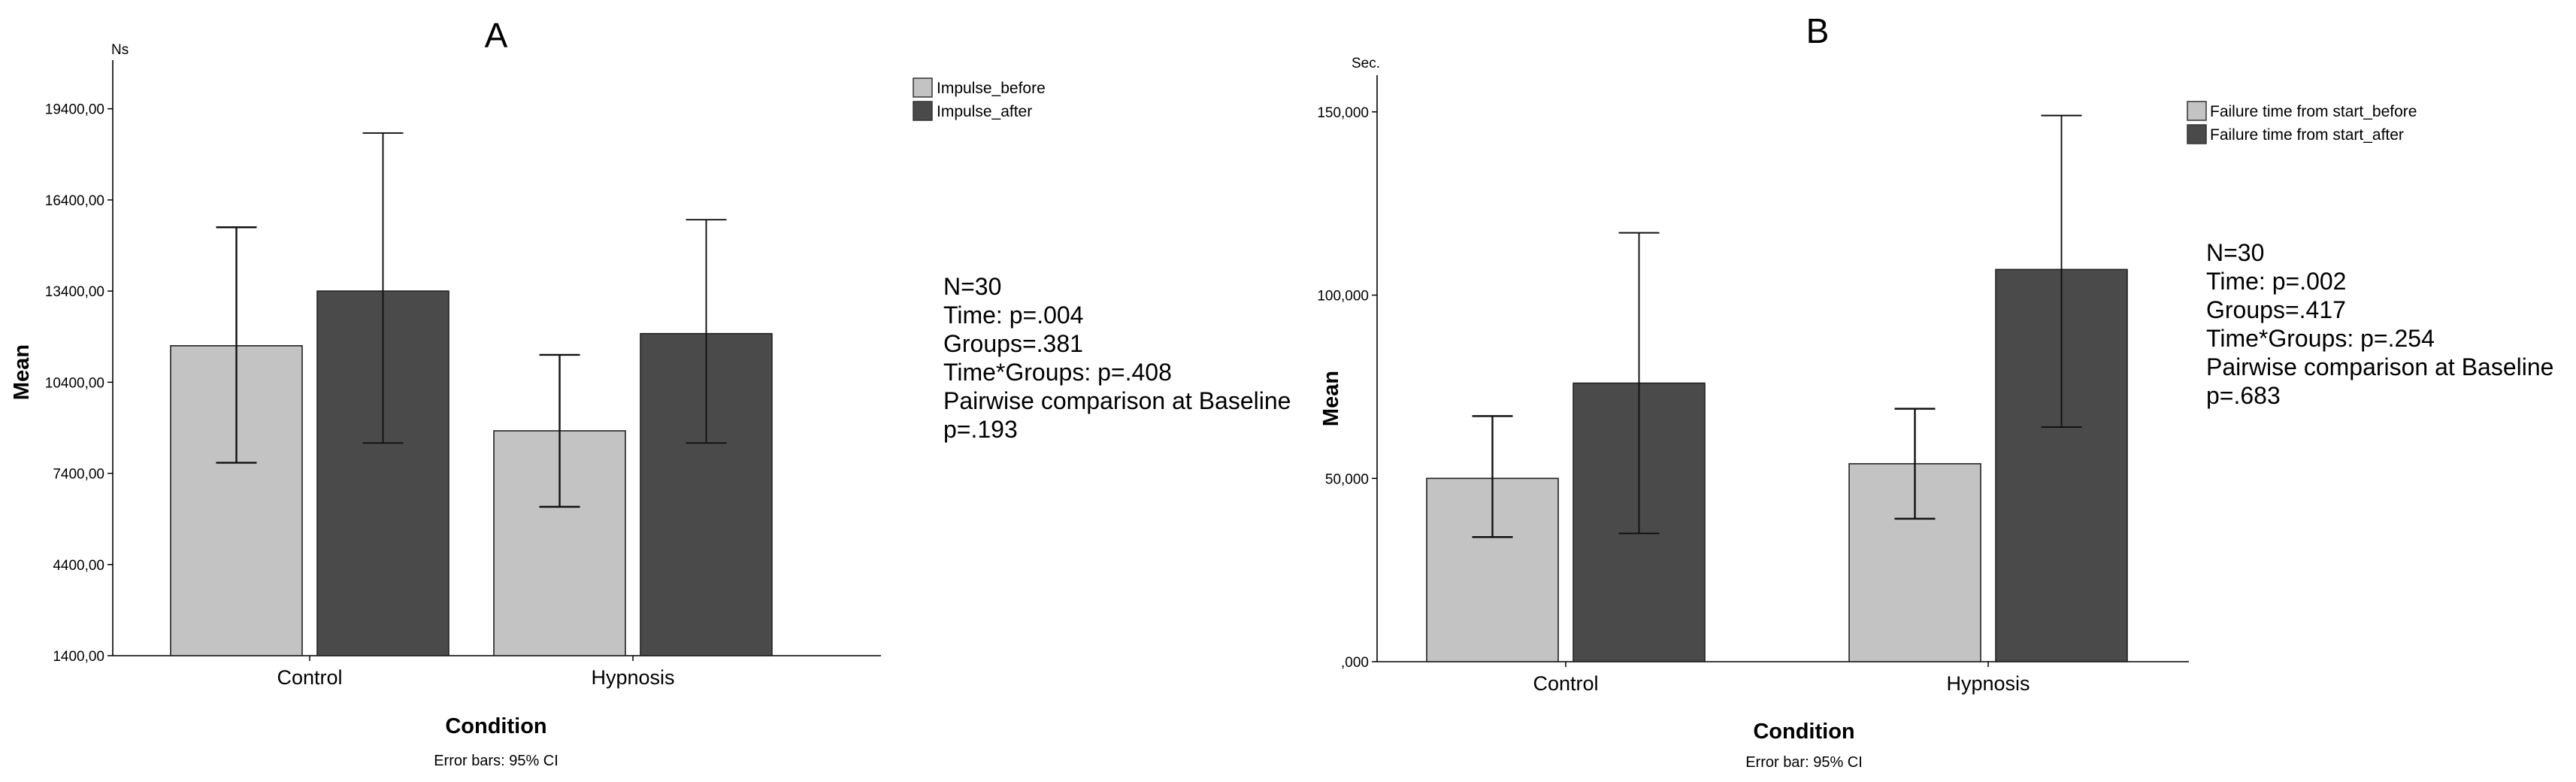 This screenshot has width=2576, height=782. Describe the element at coordinates (2313, 112) in the screenshot. I see `legend-label-failure-before: Failure time from start_before` at that location.